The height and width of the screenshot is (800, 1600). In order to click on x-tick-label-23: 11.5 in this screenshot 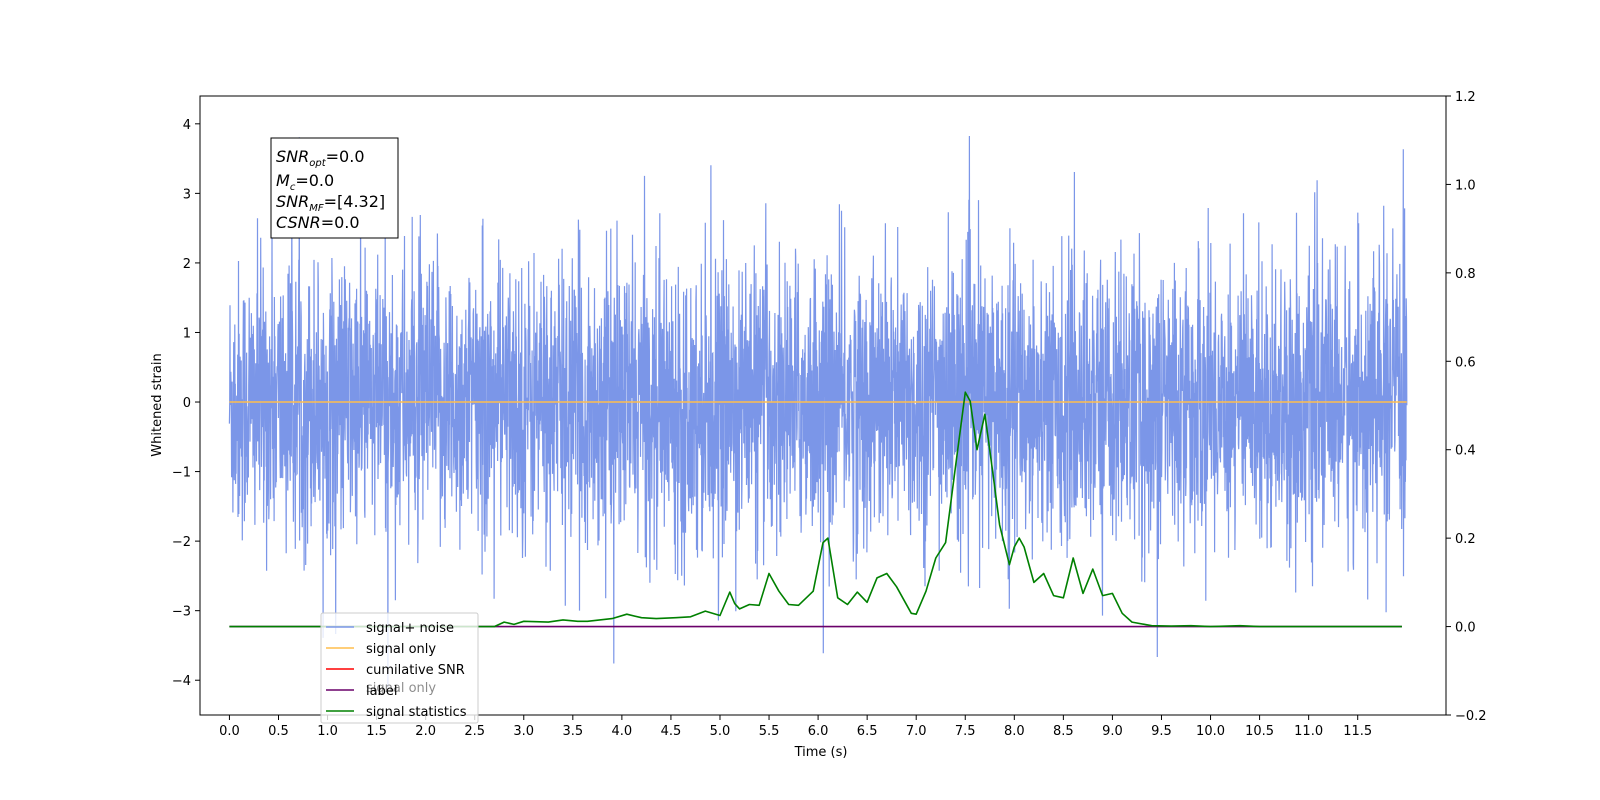, I will do `click(1357, 731)`.